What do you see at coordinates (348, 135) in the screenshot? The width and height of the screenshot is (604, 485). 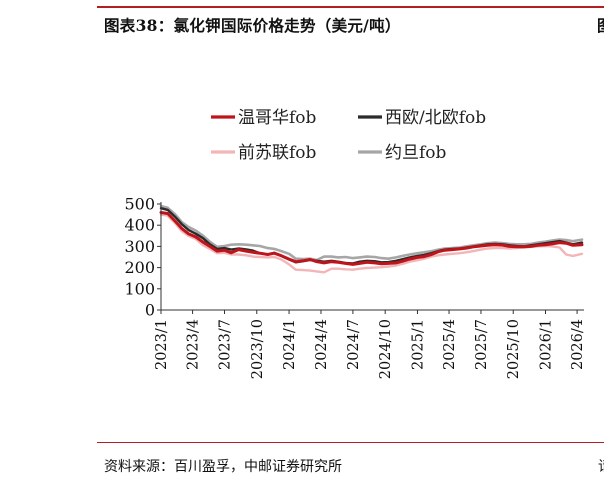 I see `chart-legend: 温哥华fob 西欧/北欧fob 前苏联fob 约旦fob` at bounding box center [348, 135].